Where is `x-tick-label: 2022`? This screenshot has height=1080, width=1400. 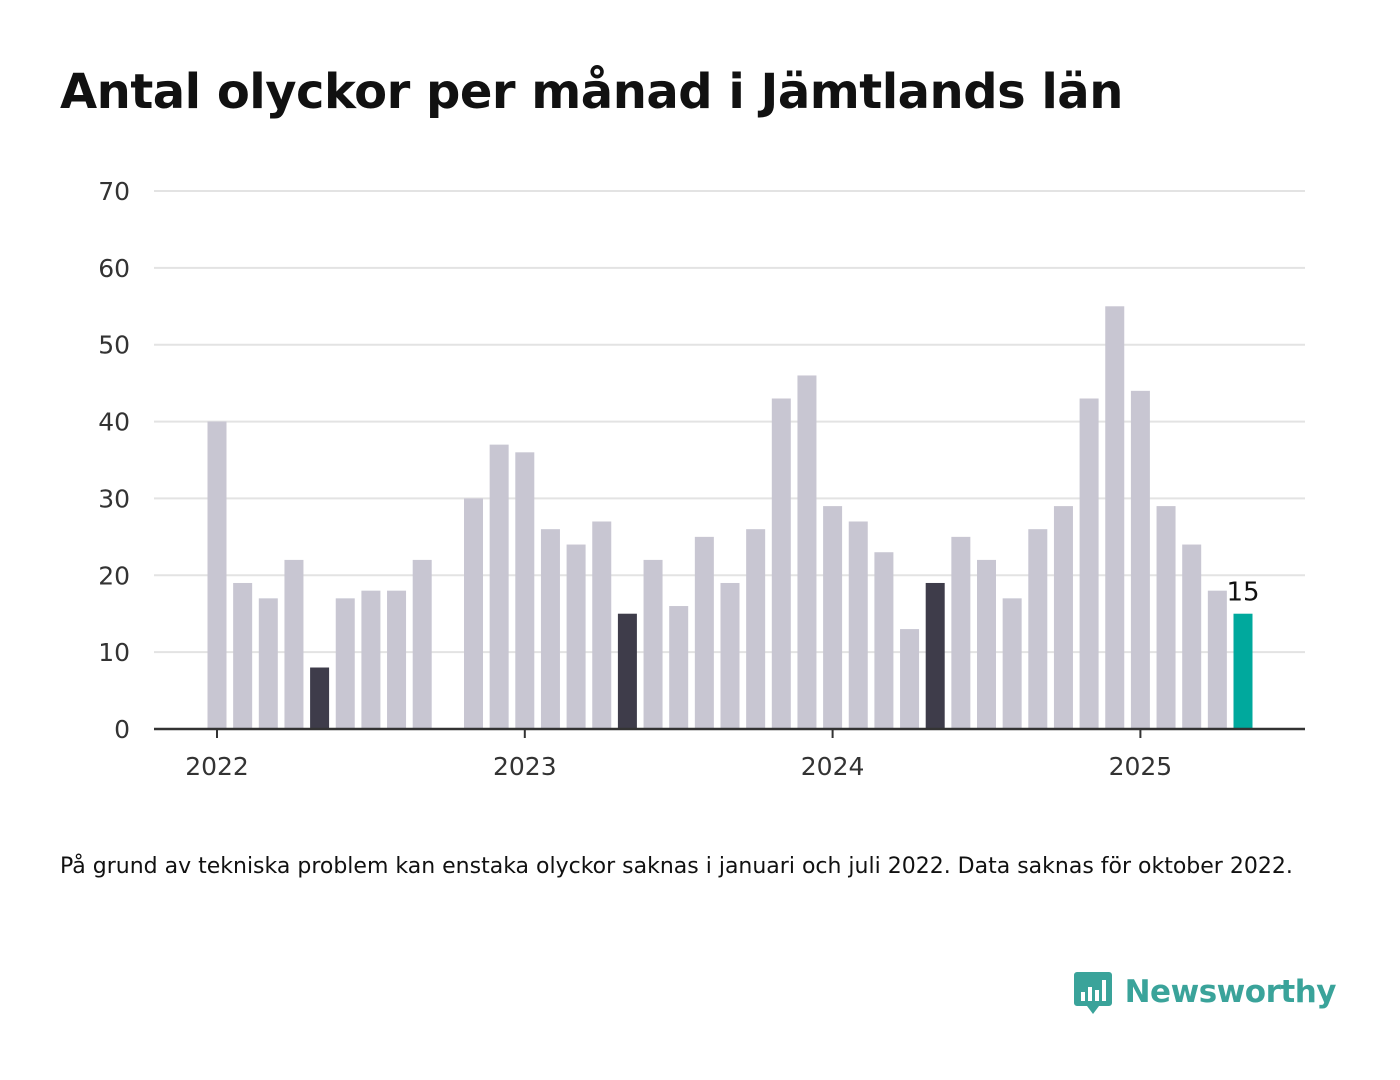 x-tick-label: 2022 is located at coordinates (217, 766).